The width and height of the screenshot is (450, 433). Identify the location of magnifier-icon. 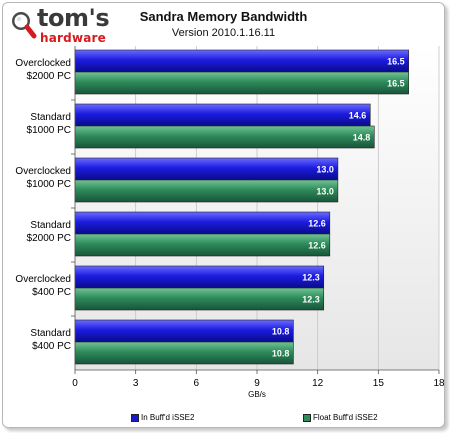
(24, 25).